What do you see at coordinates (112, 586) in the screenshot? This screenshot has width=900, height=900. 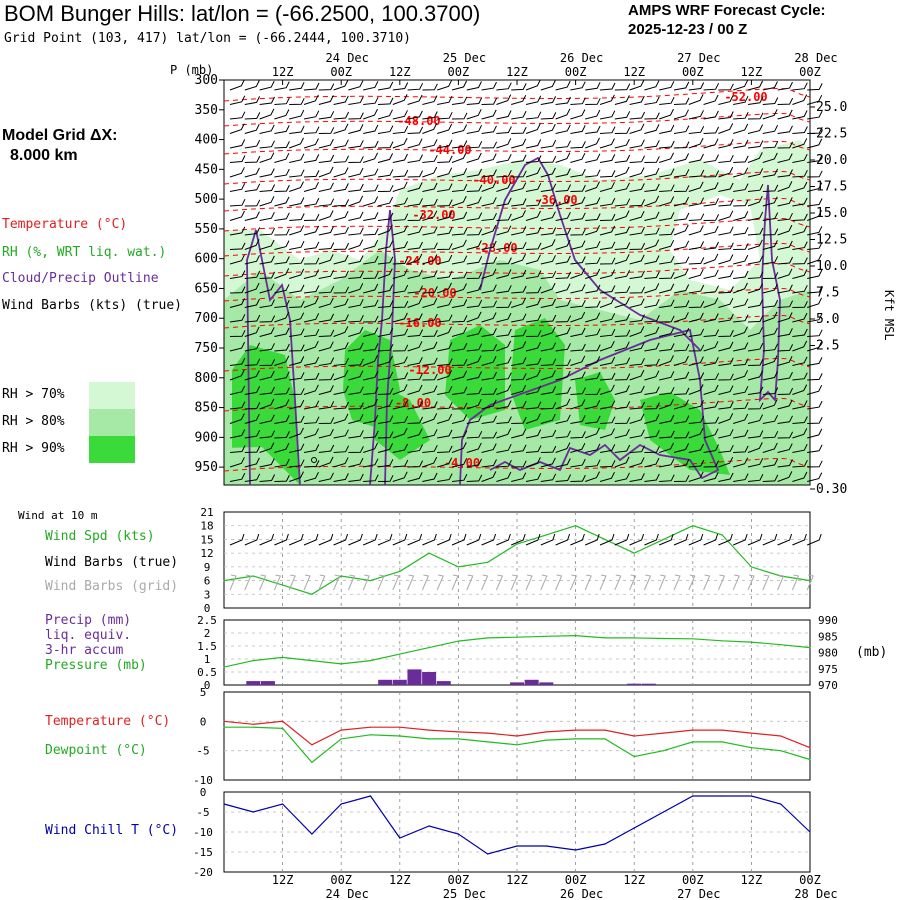 I see `wind-barbs-grid-label: Wind Barbs (grid)` at bounding box center [112, 586].